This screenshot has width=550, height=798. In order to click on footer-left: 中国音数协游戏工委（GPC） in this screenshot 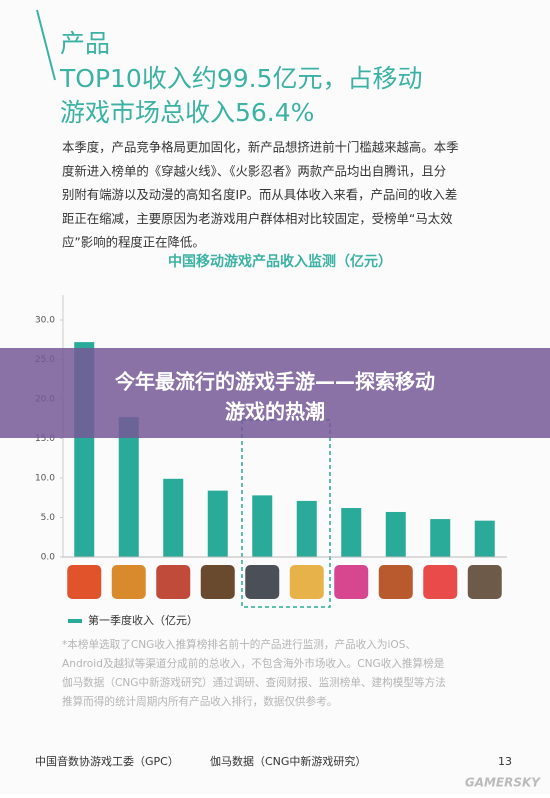, I will do `click(107, 761)`.